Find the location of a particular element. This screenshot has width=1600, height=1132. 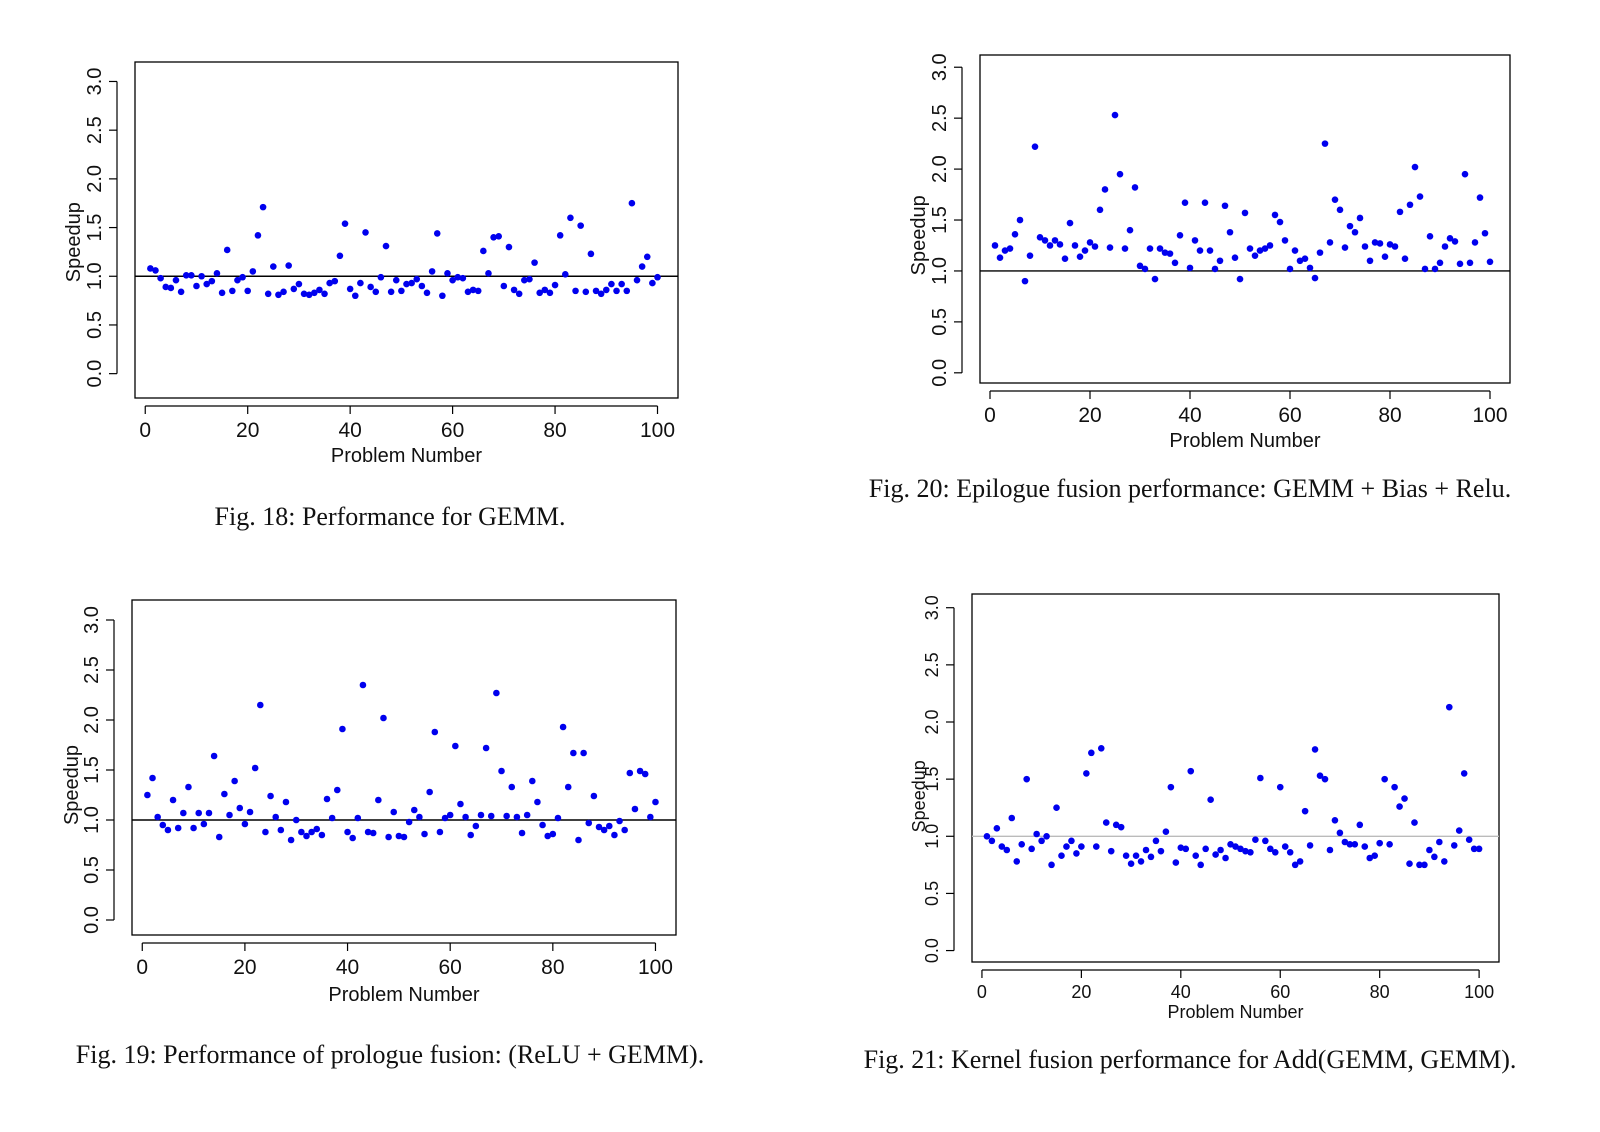

y-tick-label: 0.0 is located at coordinates (92, 920).